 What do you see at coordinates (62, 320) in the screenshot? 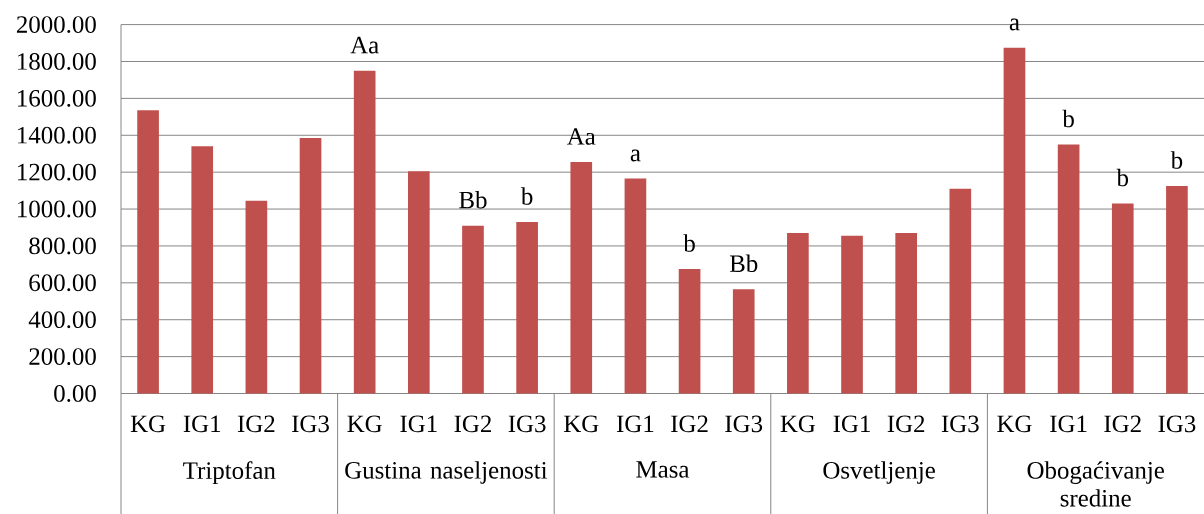
I see `y-tick-label: 400.00` at bounding box center [62, 320].